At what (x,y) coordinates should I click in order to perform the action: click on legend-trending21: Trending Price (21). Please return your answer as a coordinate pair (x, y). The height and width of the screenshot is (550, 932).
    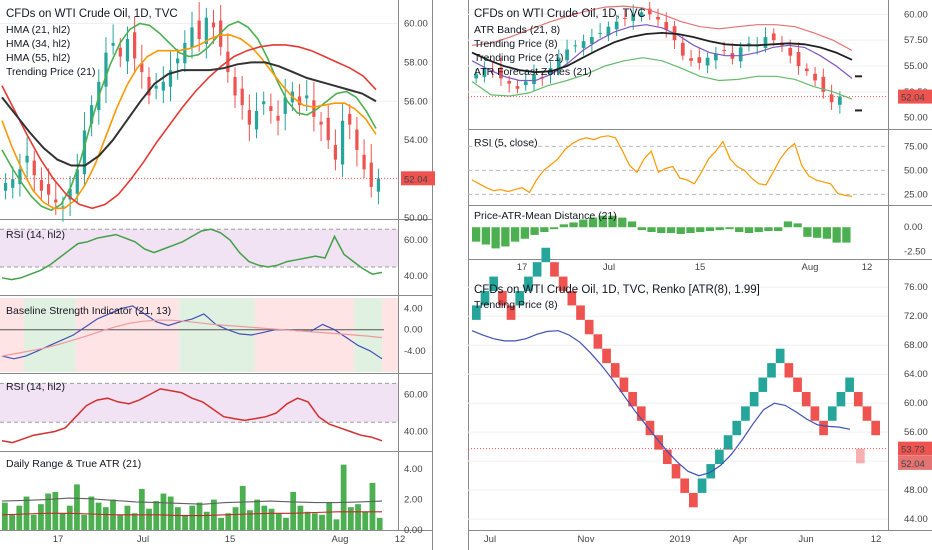
    Looking at the image, I should click on (50, 72).